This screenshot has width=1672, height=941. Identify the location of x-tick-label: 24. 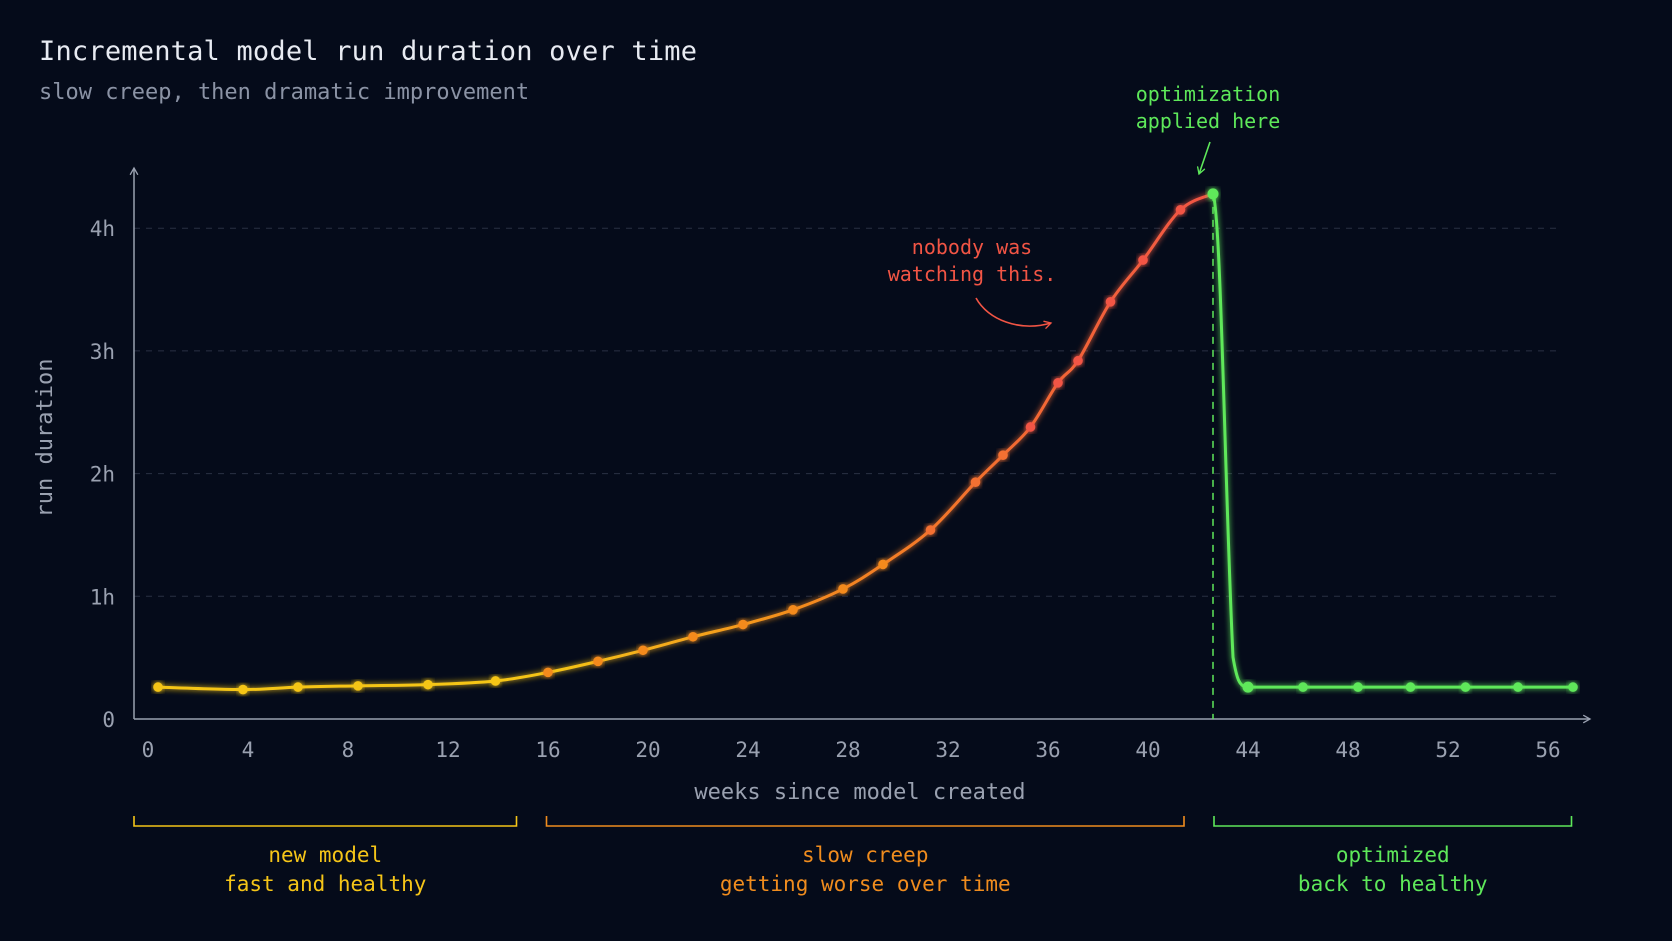
(747, 750).